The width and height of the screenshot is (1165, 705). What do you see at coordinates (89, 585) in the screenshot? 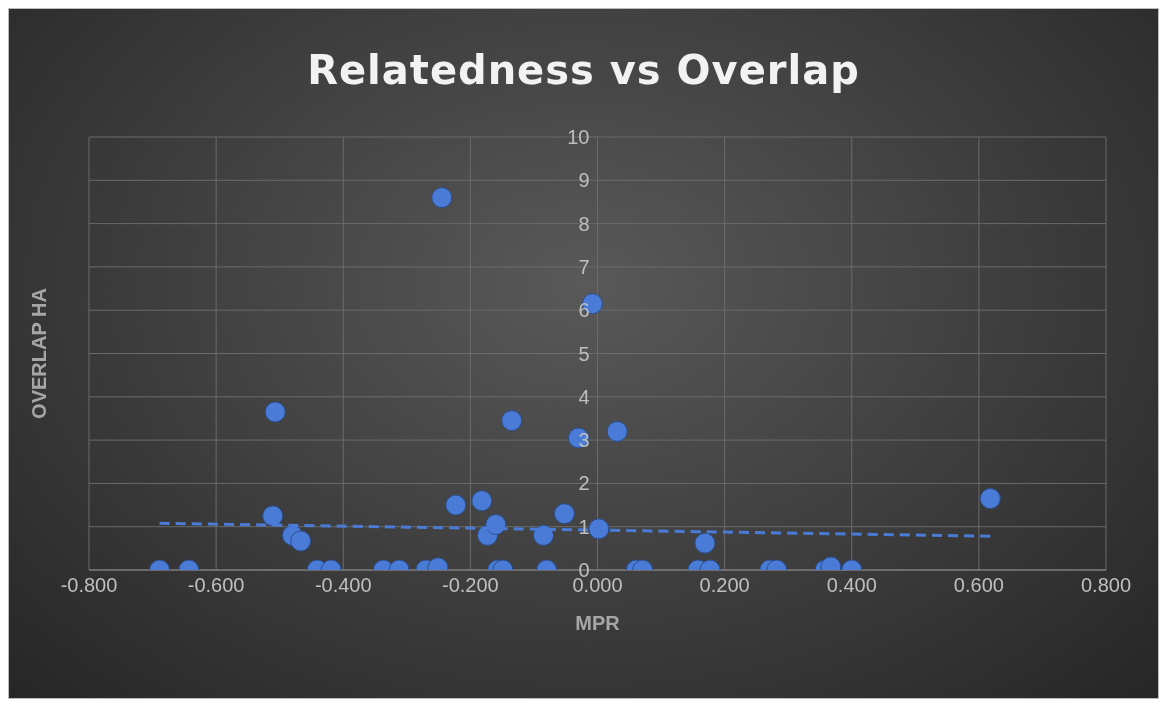
I see `x-tick-label: -0.800` at bounding box center [89, 585].